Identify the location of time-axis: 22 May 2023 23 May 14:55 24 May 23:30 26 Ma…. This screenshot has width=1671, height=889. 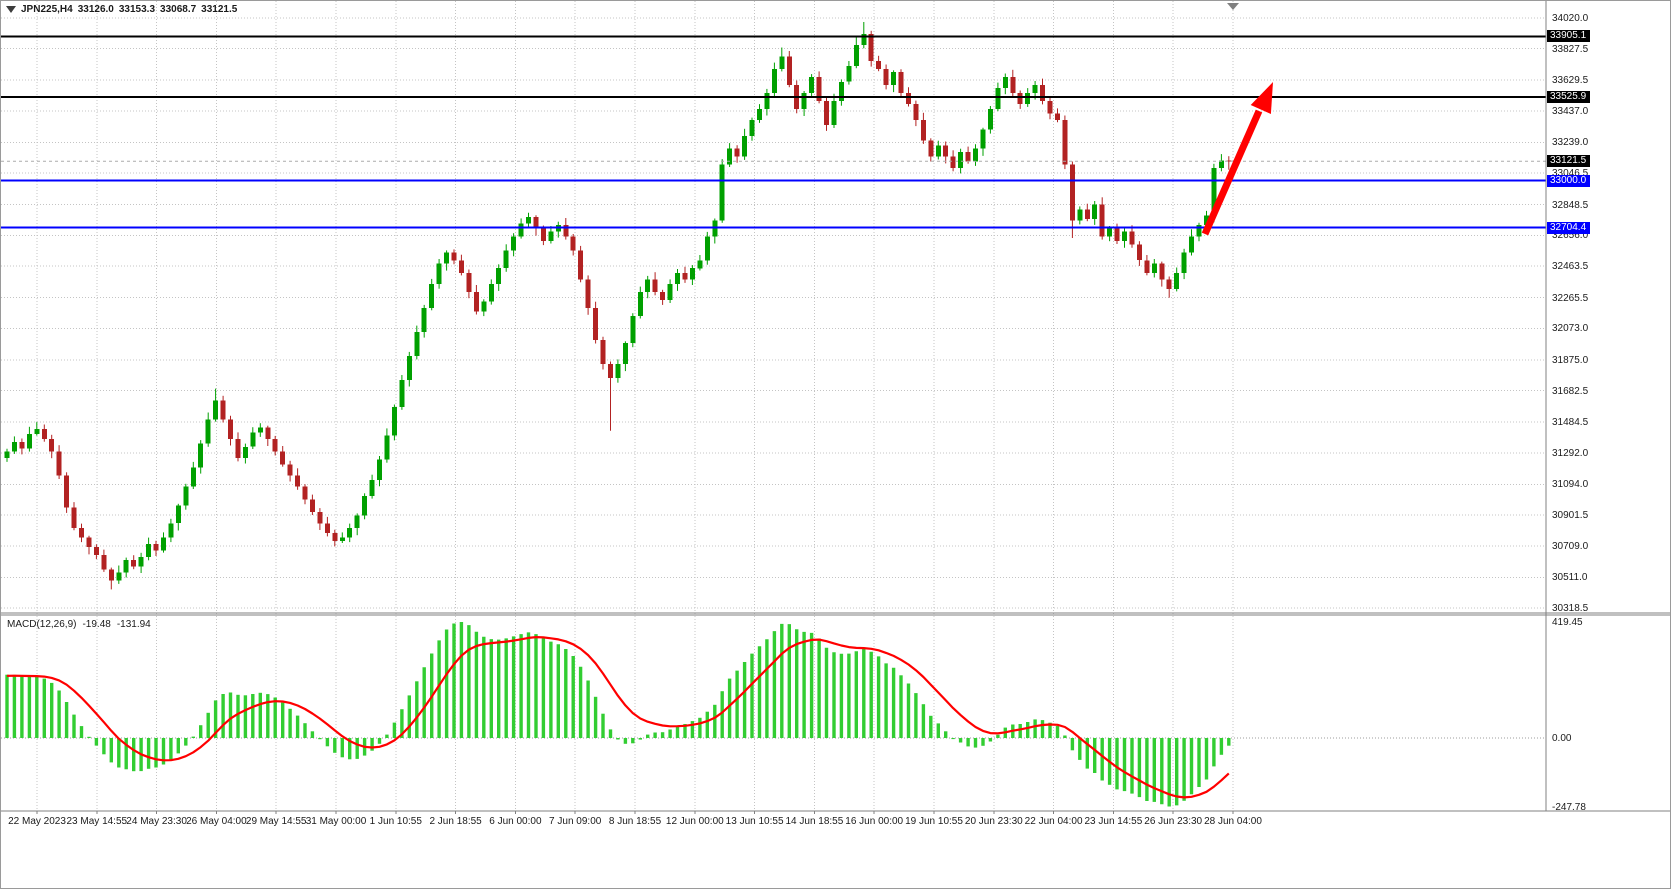
(835, 849).